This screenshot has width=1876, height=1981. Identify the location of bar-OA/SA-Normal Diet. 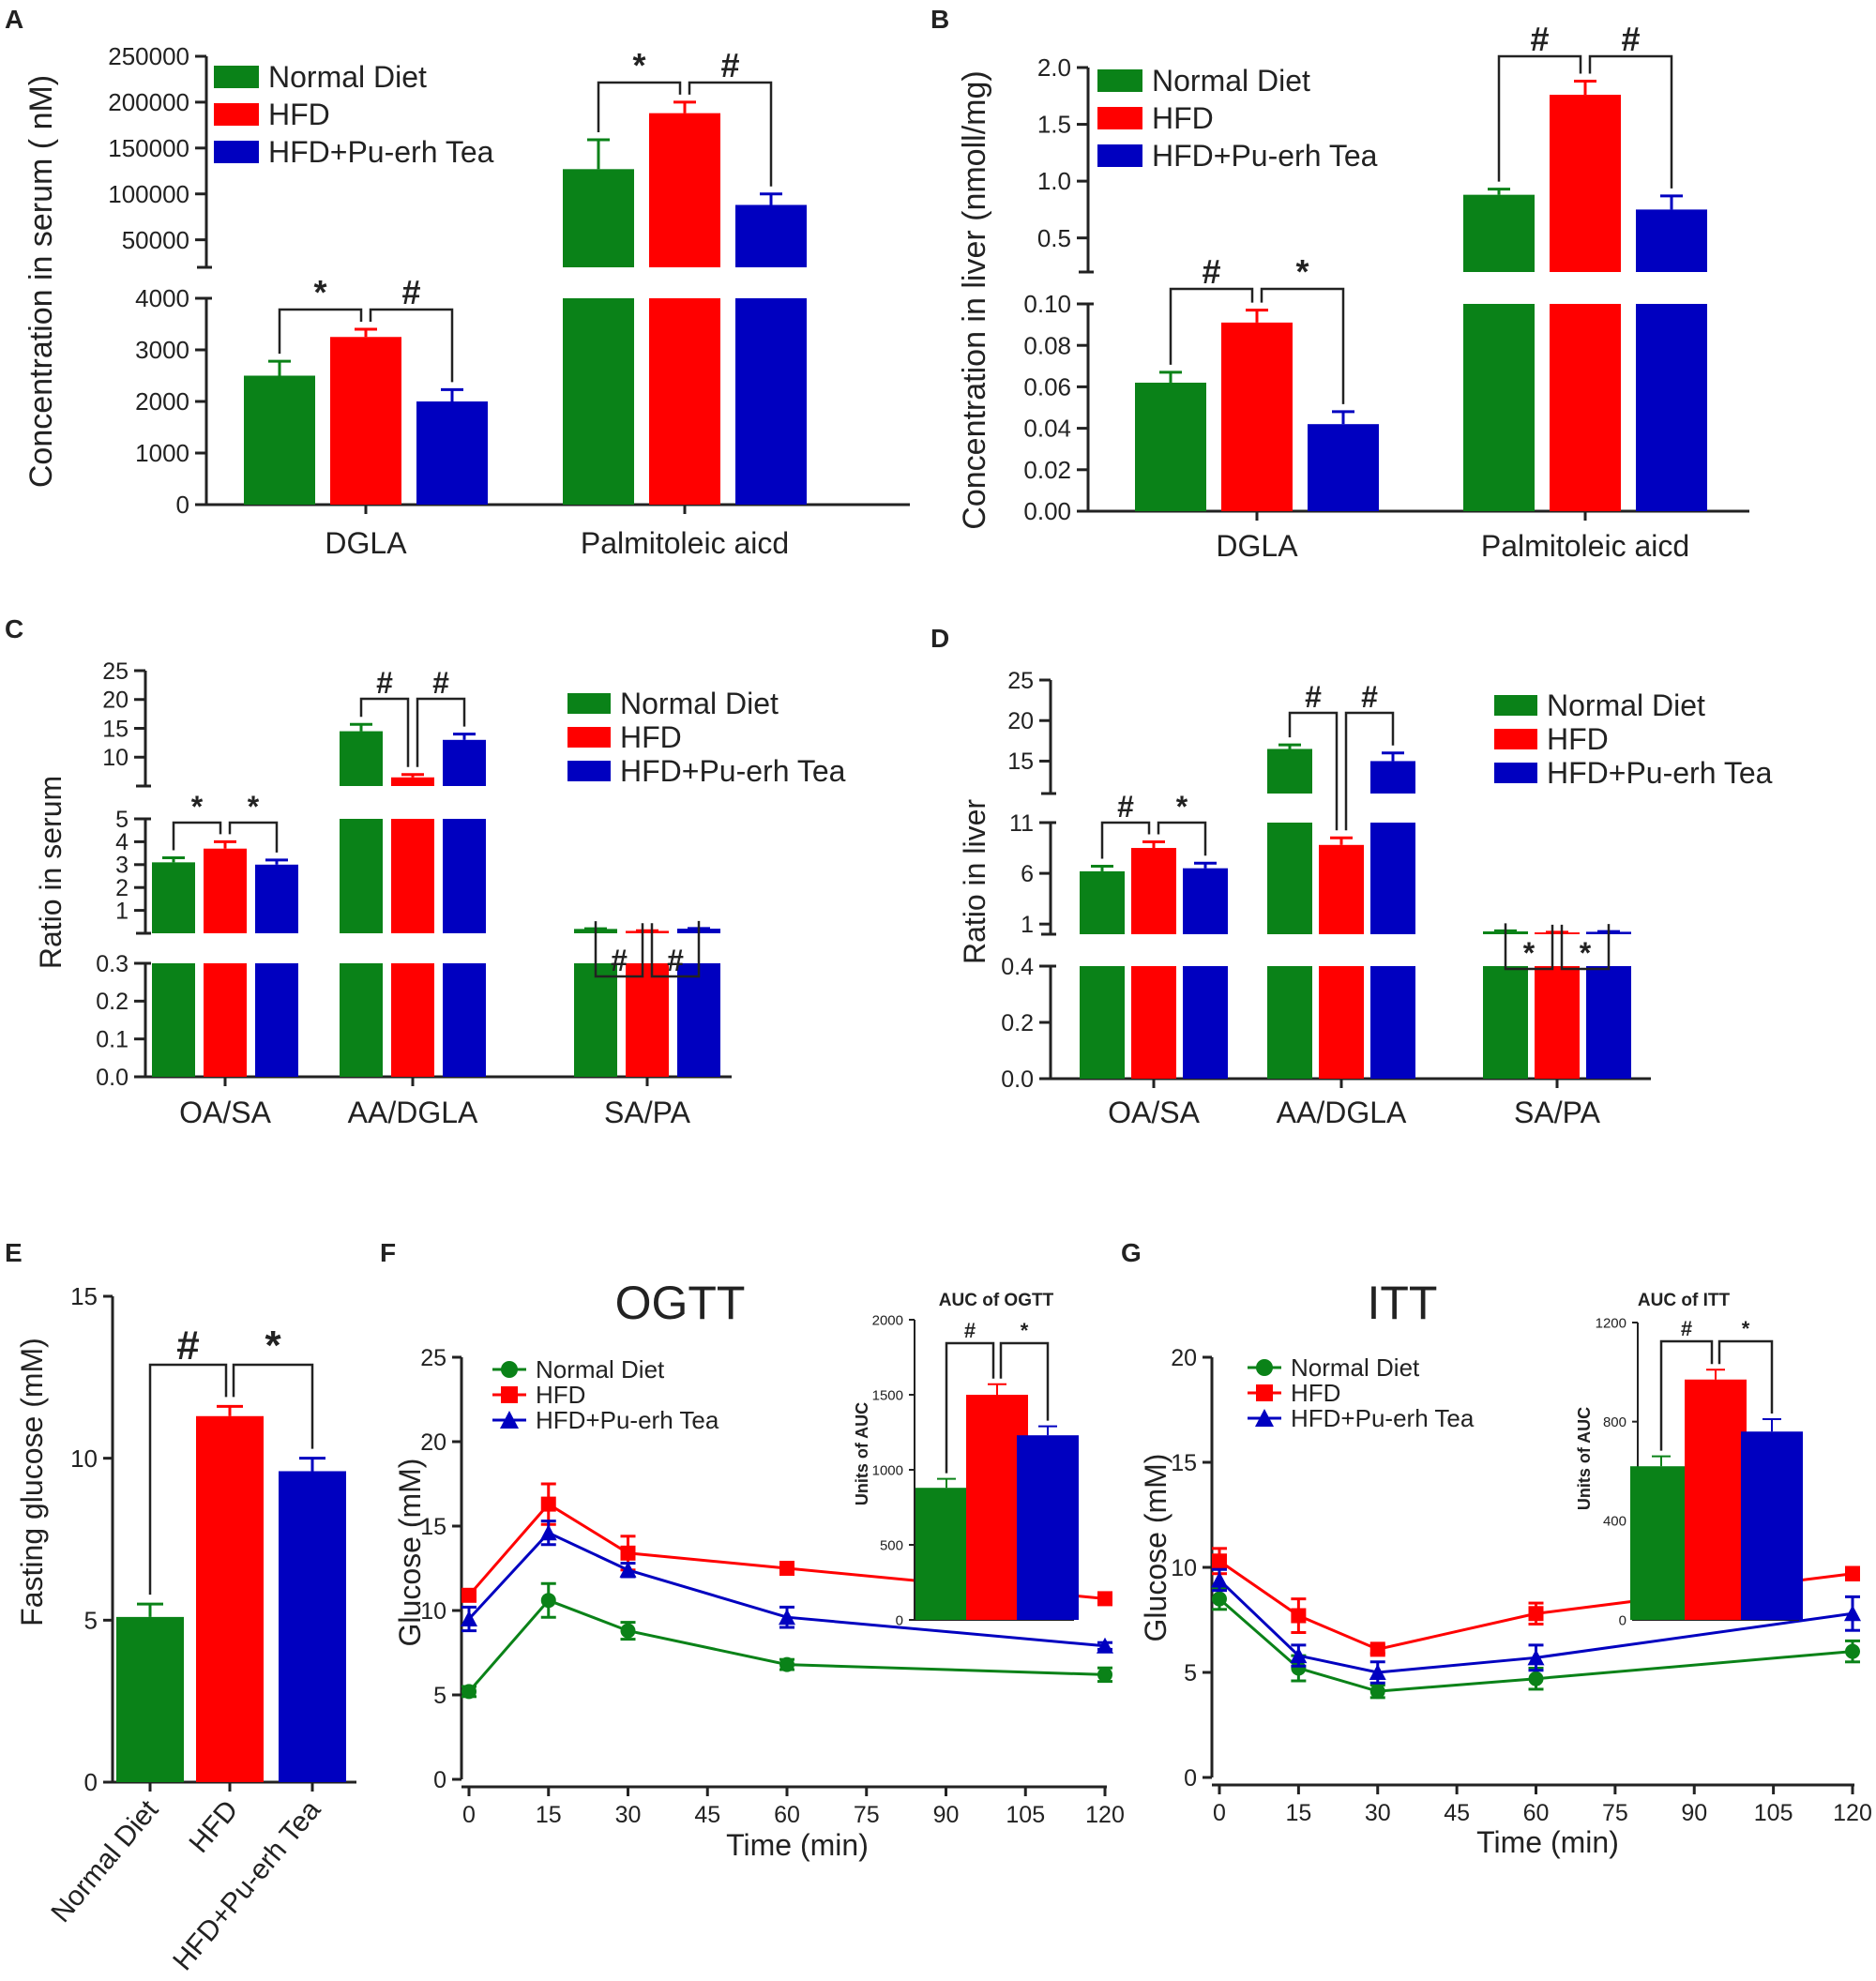
(173, 1020).